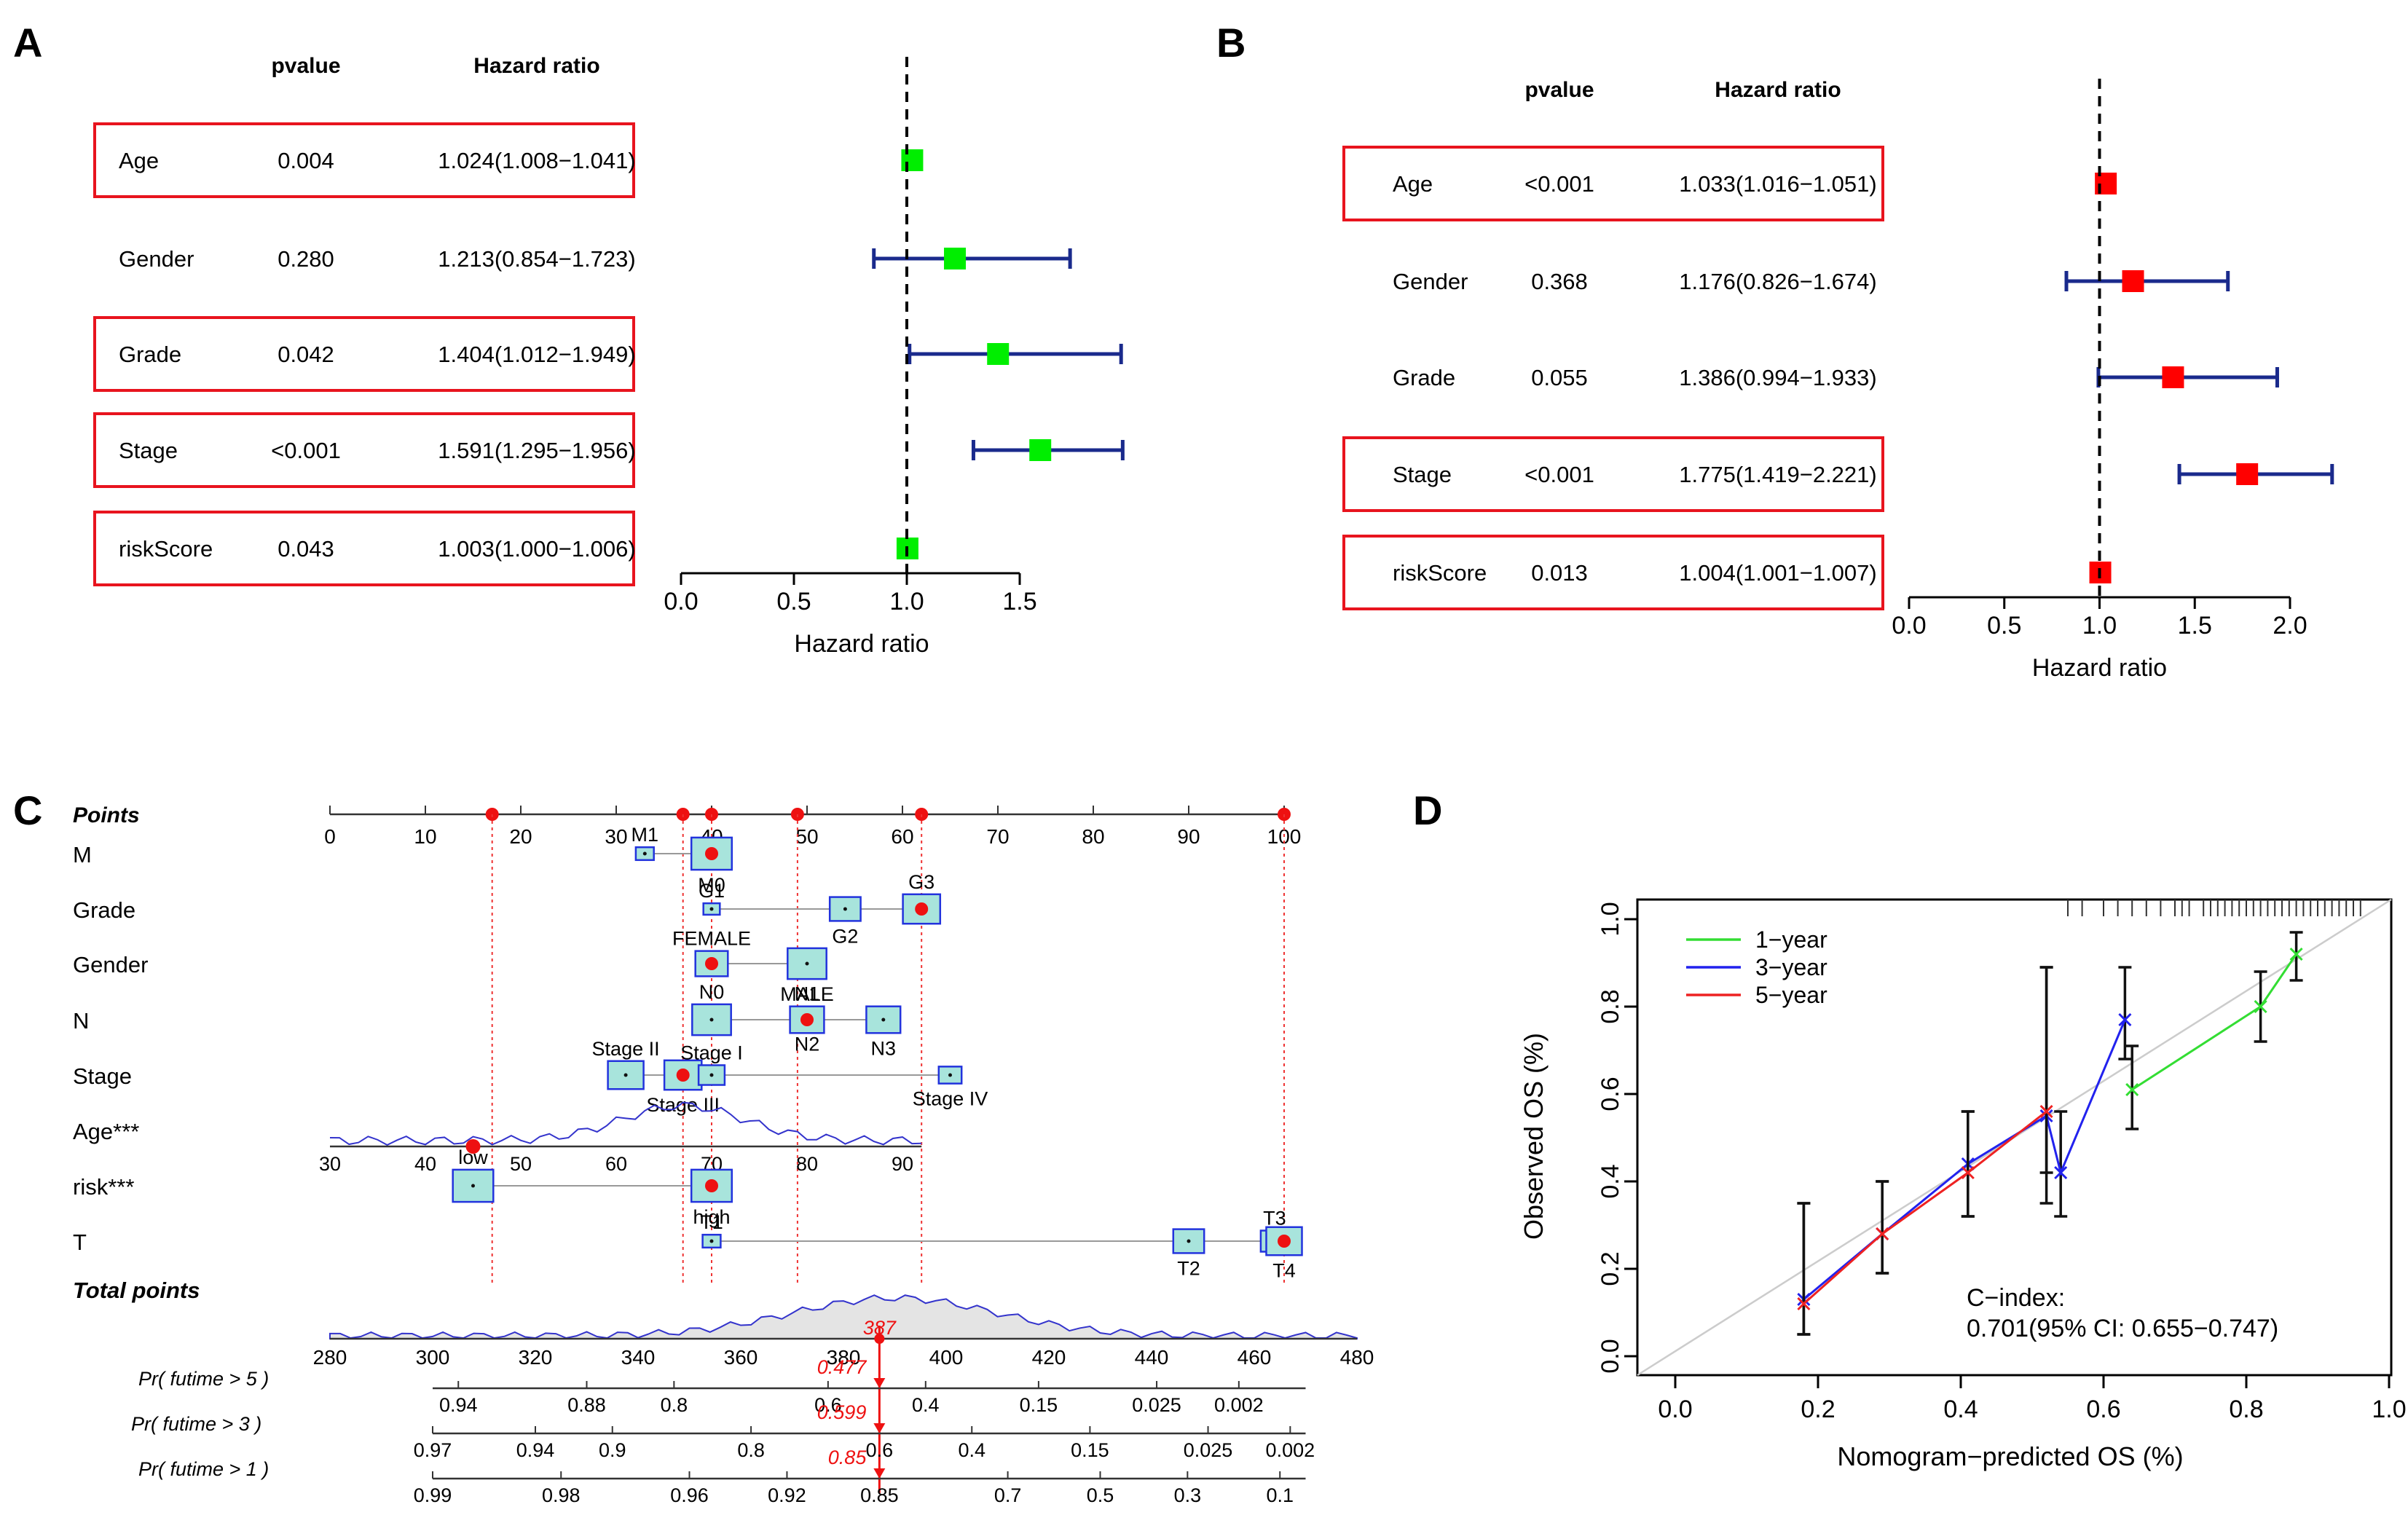  I want to click on points-tick-label: 30, so click(616, 836).